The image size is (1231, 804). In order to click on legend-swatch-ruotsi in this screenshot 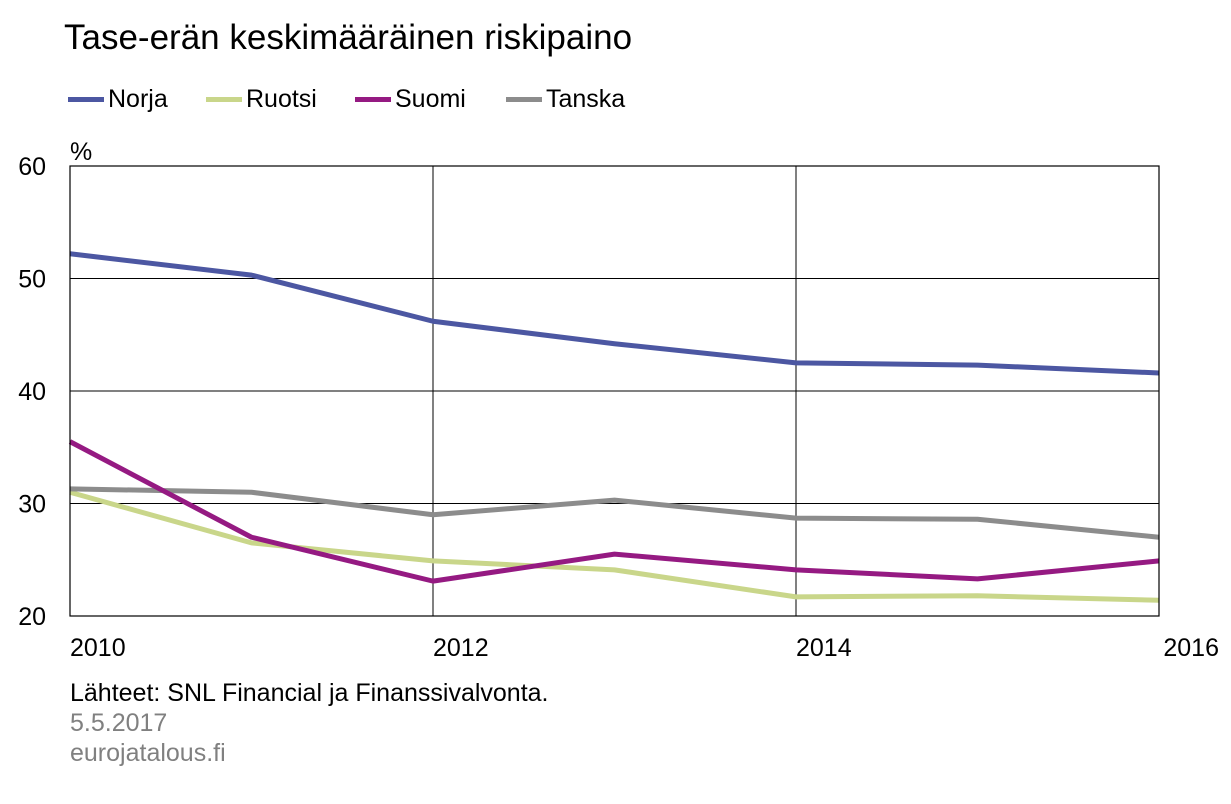, I will do `click(224, 99)`.